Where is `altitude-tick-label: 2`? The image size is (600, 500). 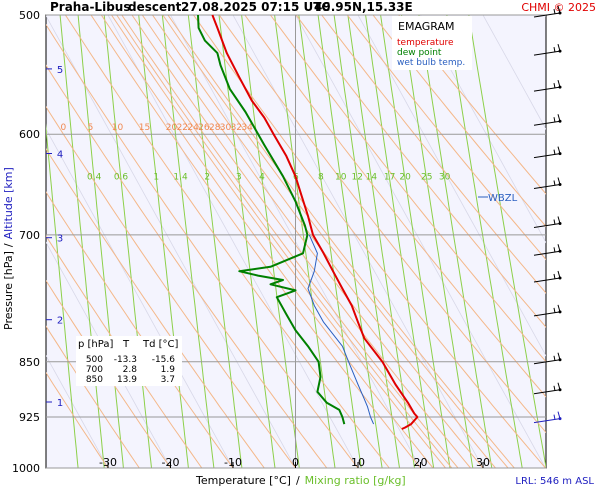 altitude-tick-label: 2 is located at coordinates (60, 321).